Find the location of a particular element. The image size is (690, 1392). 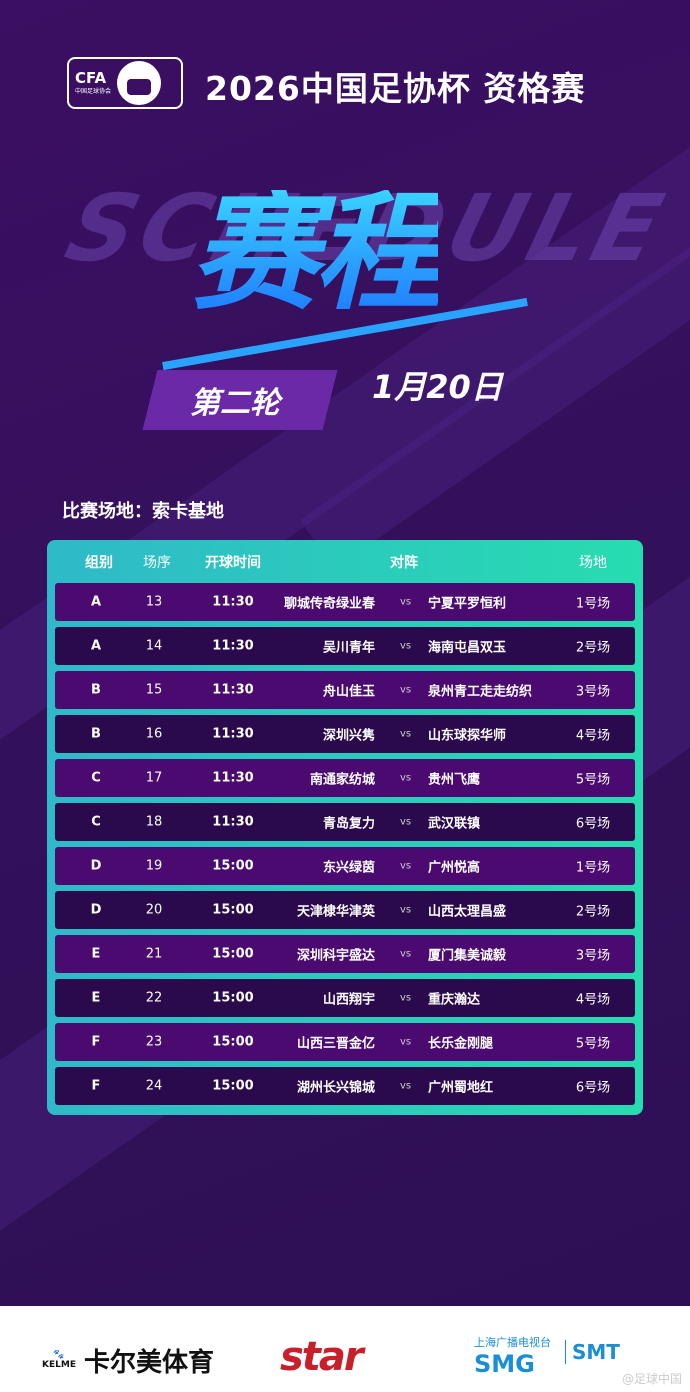

home-team: 青岛复力 is located at coordinates (348, 824).